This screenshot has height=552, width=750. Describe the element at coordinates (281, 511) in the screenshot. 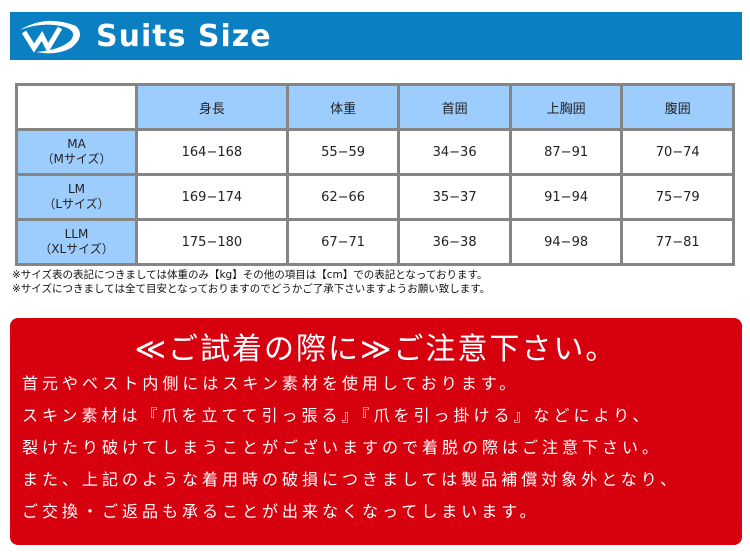

I see `caution-line: ご交換・ご返品も承ることが出来なくなってしまいます。` at that location.